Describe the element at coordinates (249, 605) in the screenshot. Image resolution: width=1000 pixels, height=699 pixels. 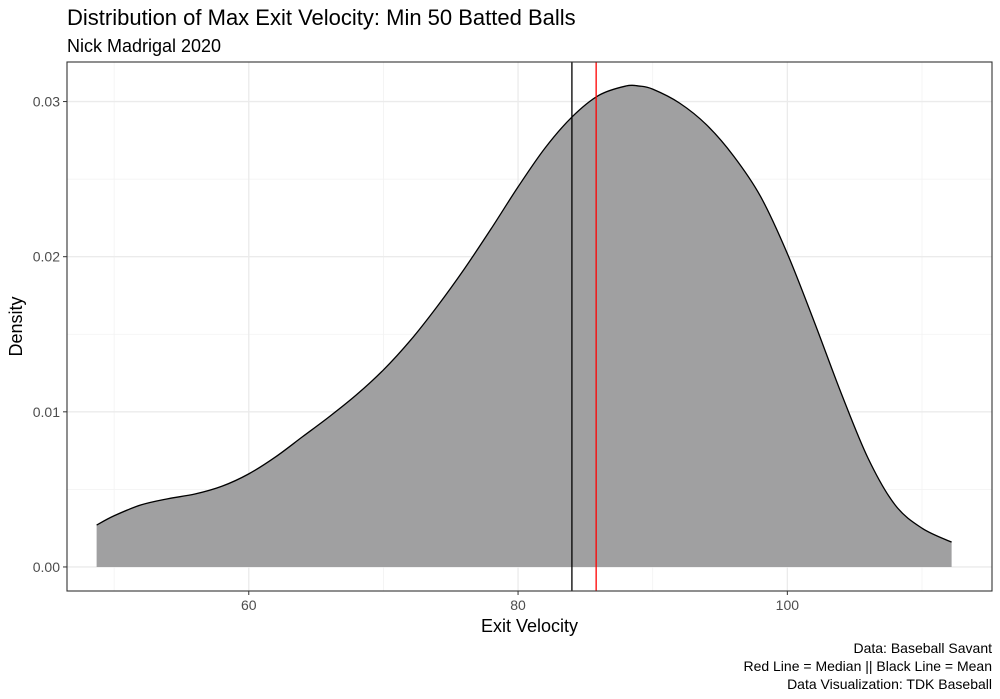
I see `x-tick-label: 60` at that location.